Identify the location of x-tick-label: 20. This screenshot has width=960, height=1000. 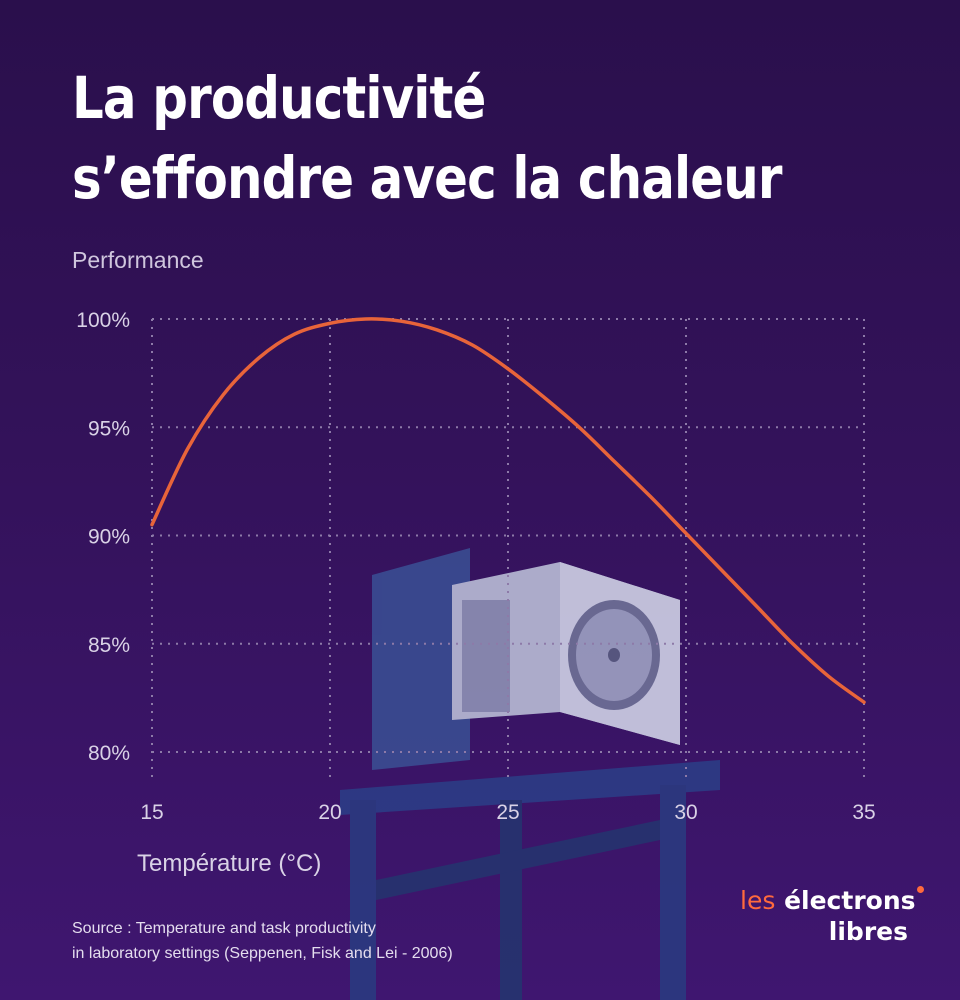
(329, 812).